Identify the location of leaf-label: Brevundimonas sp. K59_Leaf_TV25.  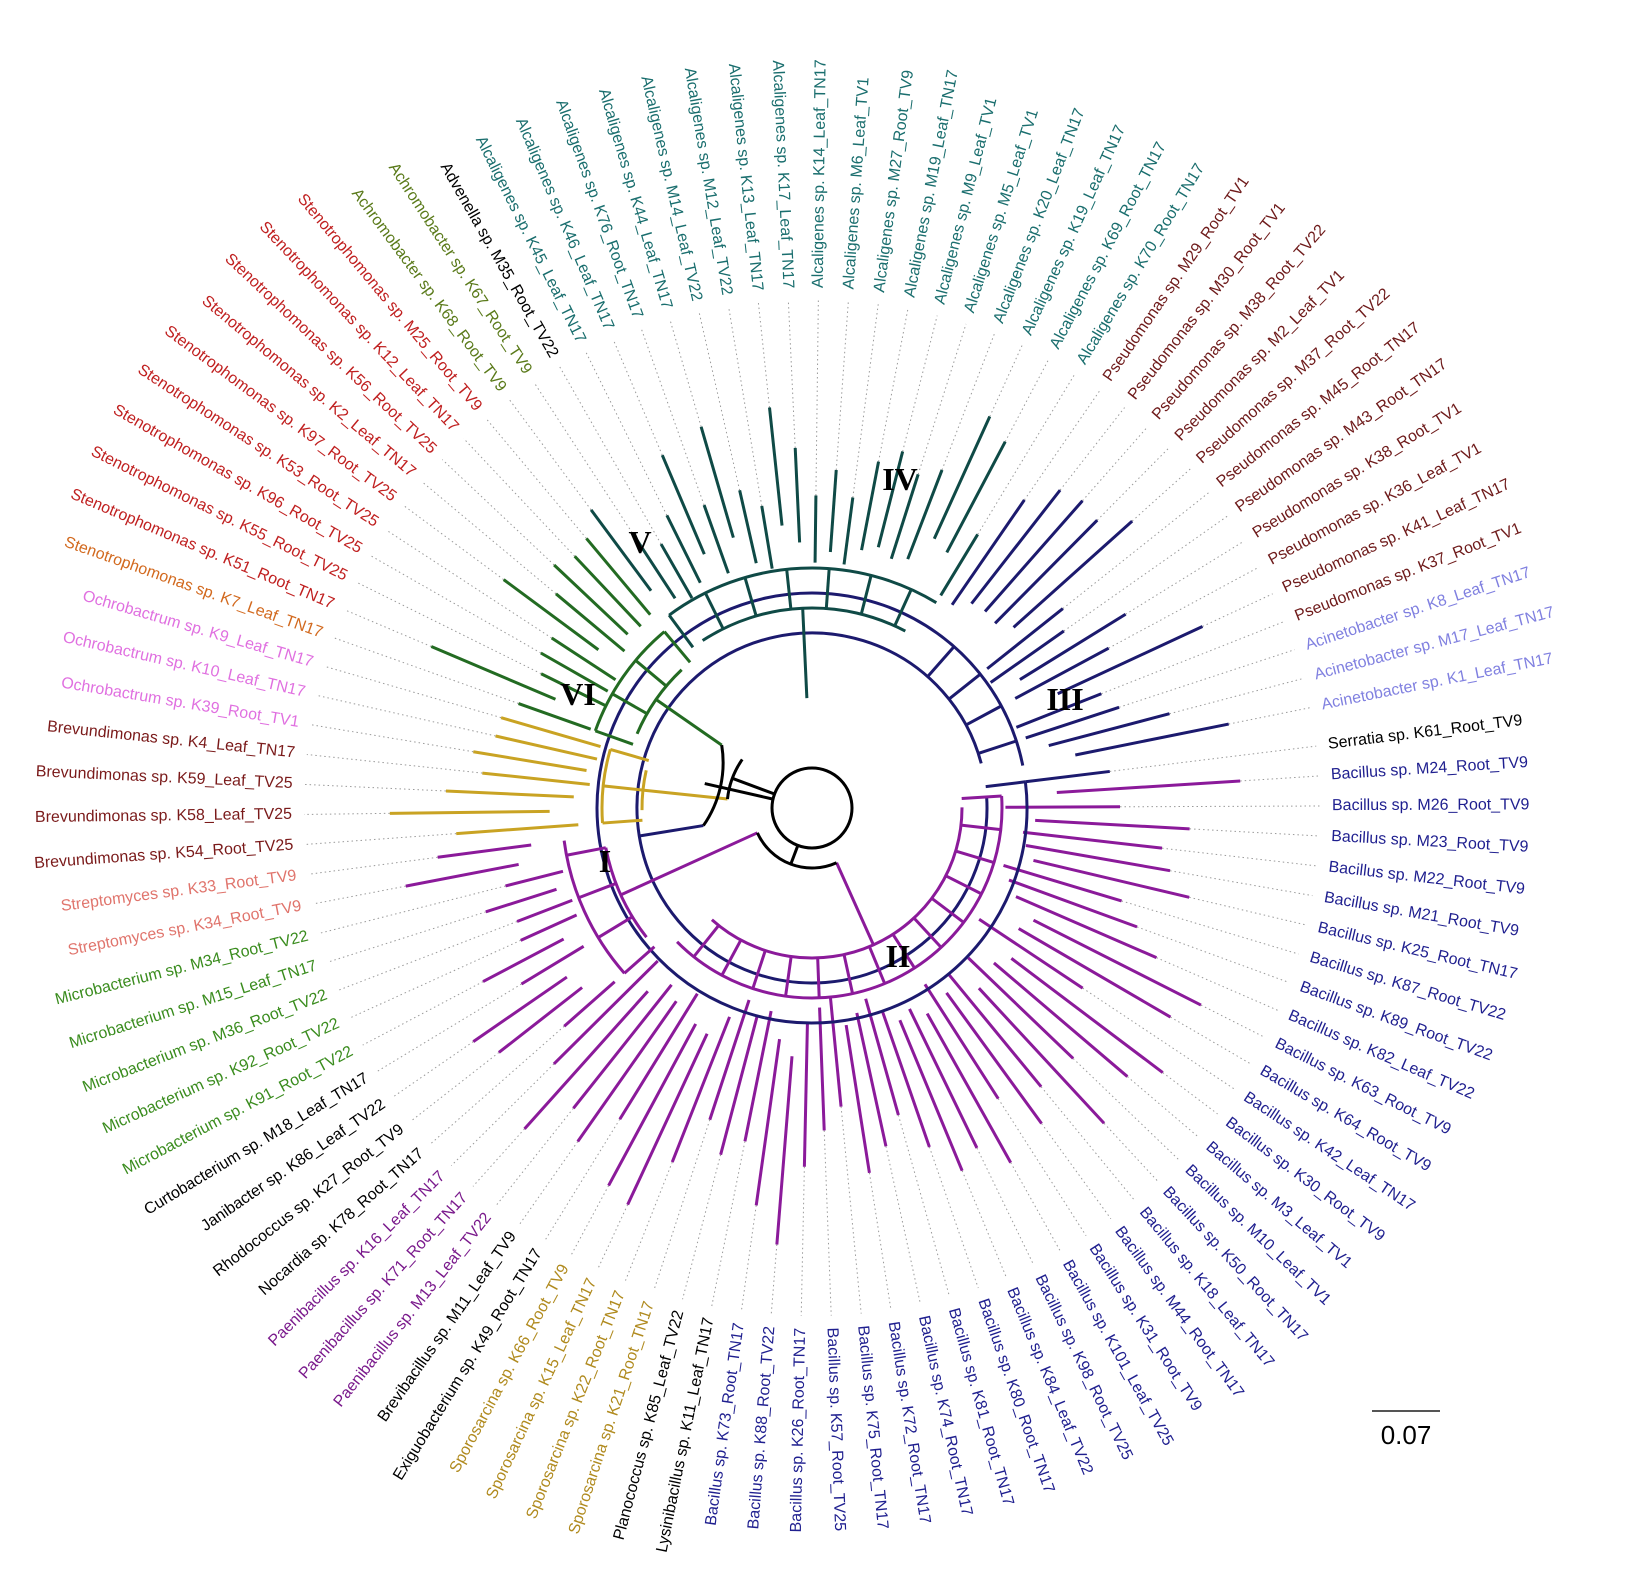
(164, 777).